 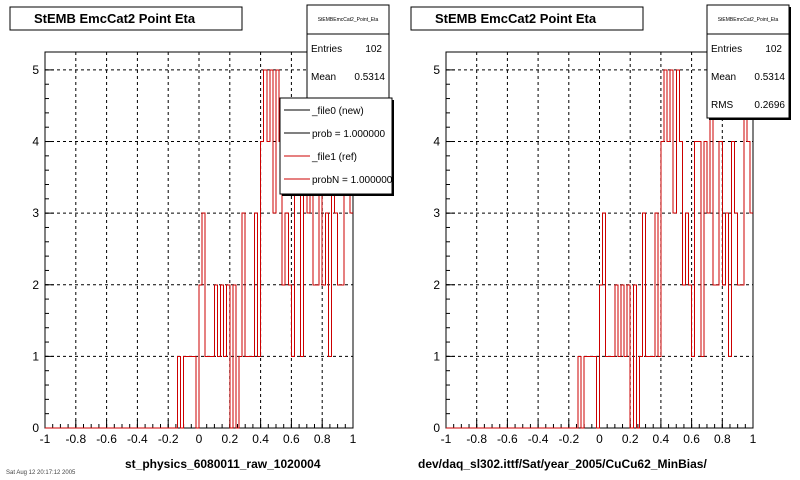 What do you see at coordinates (291, 439) in the screenshot?
I see `left-x-tick-label: 0.6` at bounding box center [291, 439].